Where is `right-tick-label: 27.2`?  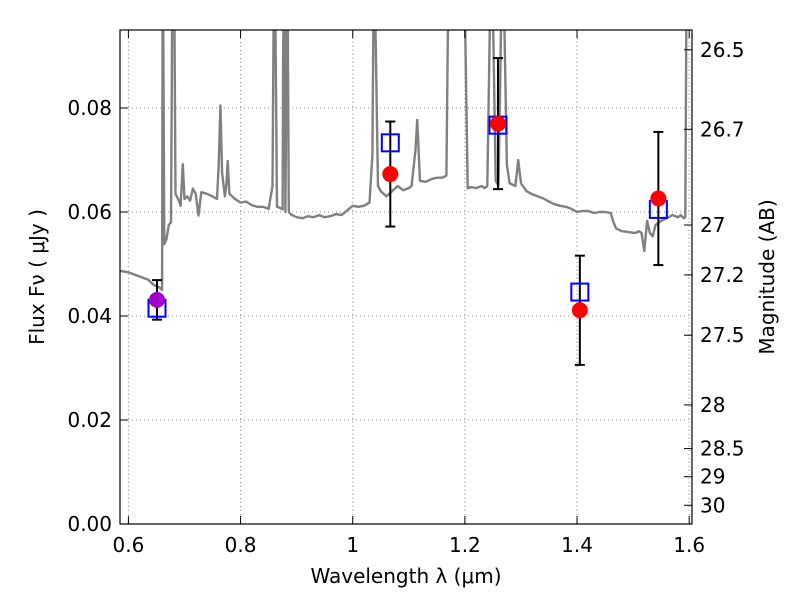
right-tick-label: 27.2 is located at coordinates (722, 275).